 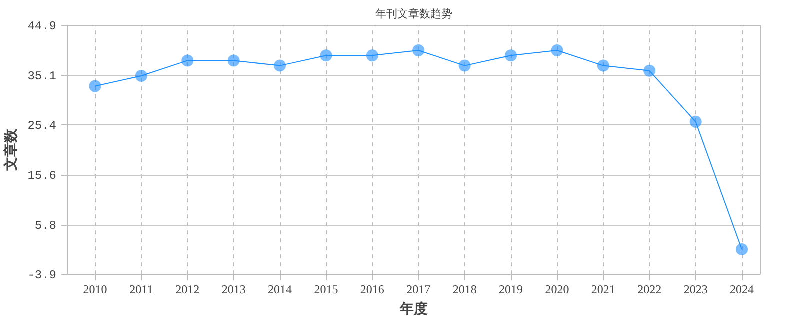 What do you see at coordinates (142, 289) in the screenshot?
I see `x-tick-label: 2011` at bounding box center [142, 289].